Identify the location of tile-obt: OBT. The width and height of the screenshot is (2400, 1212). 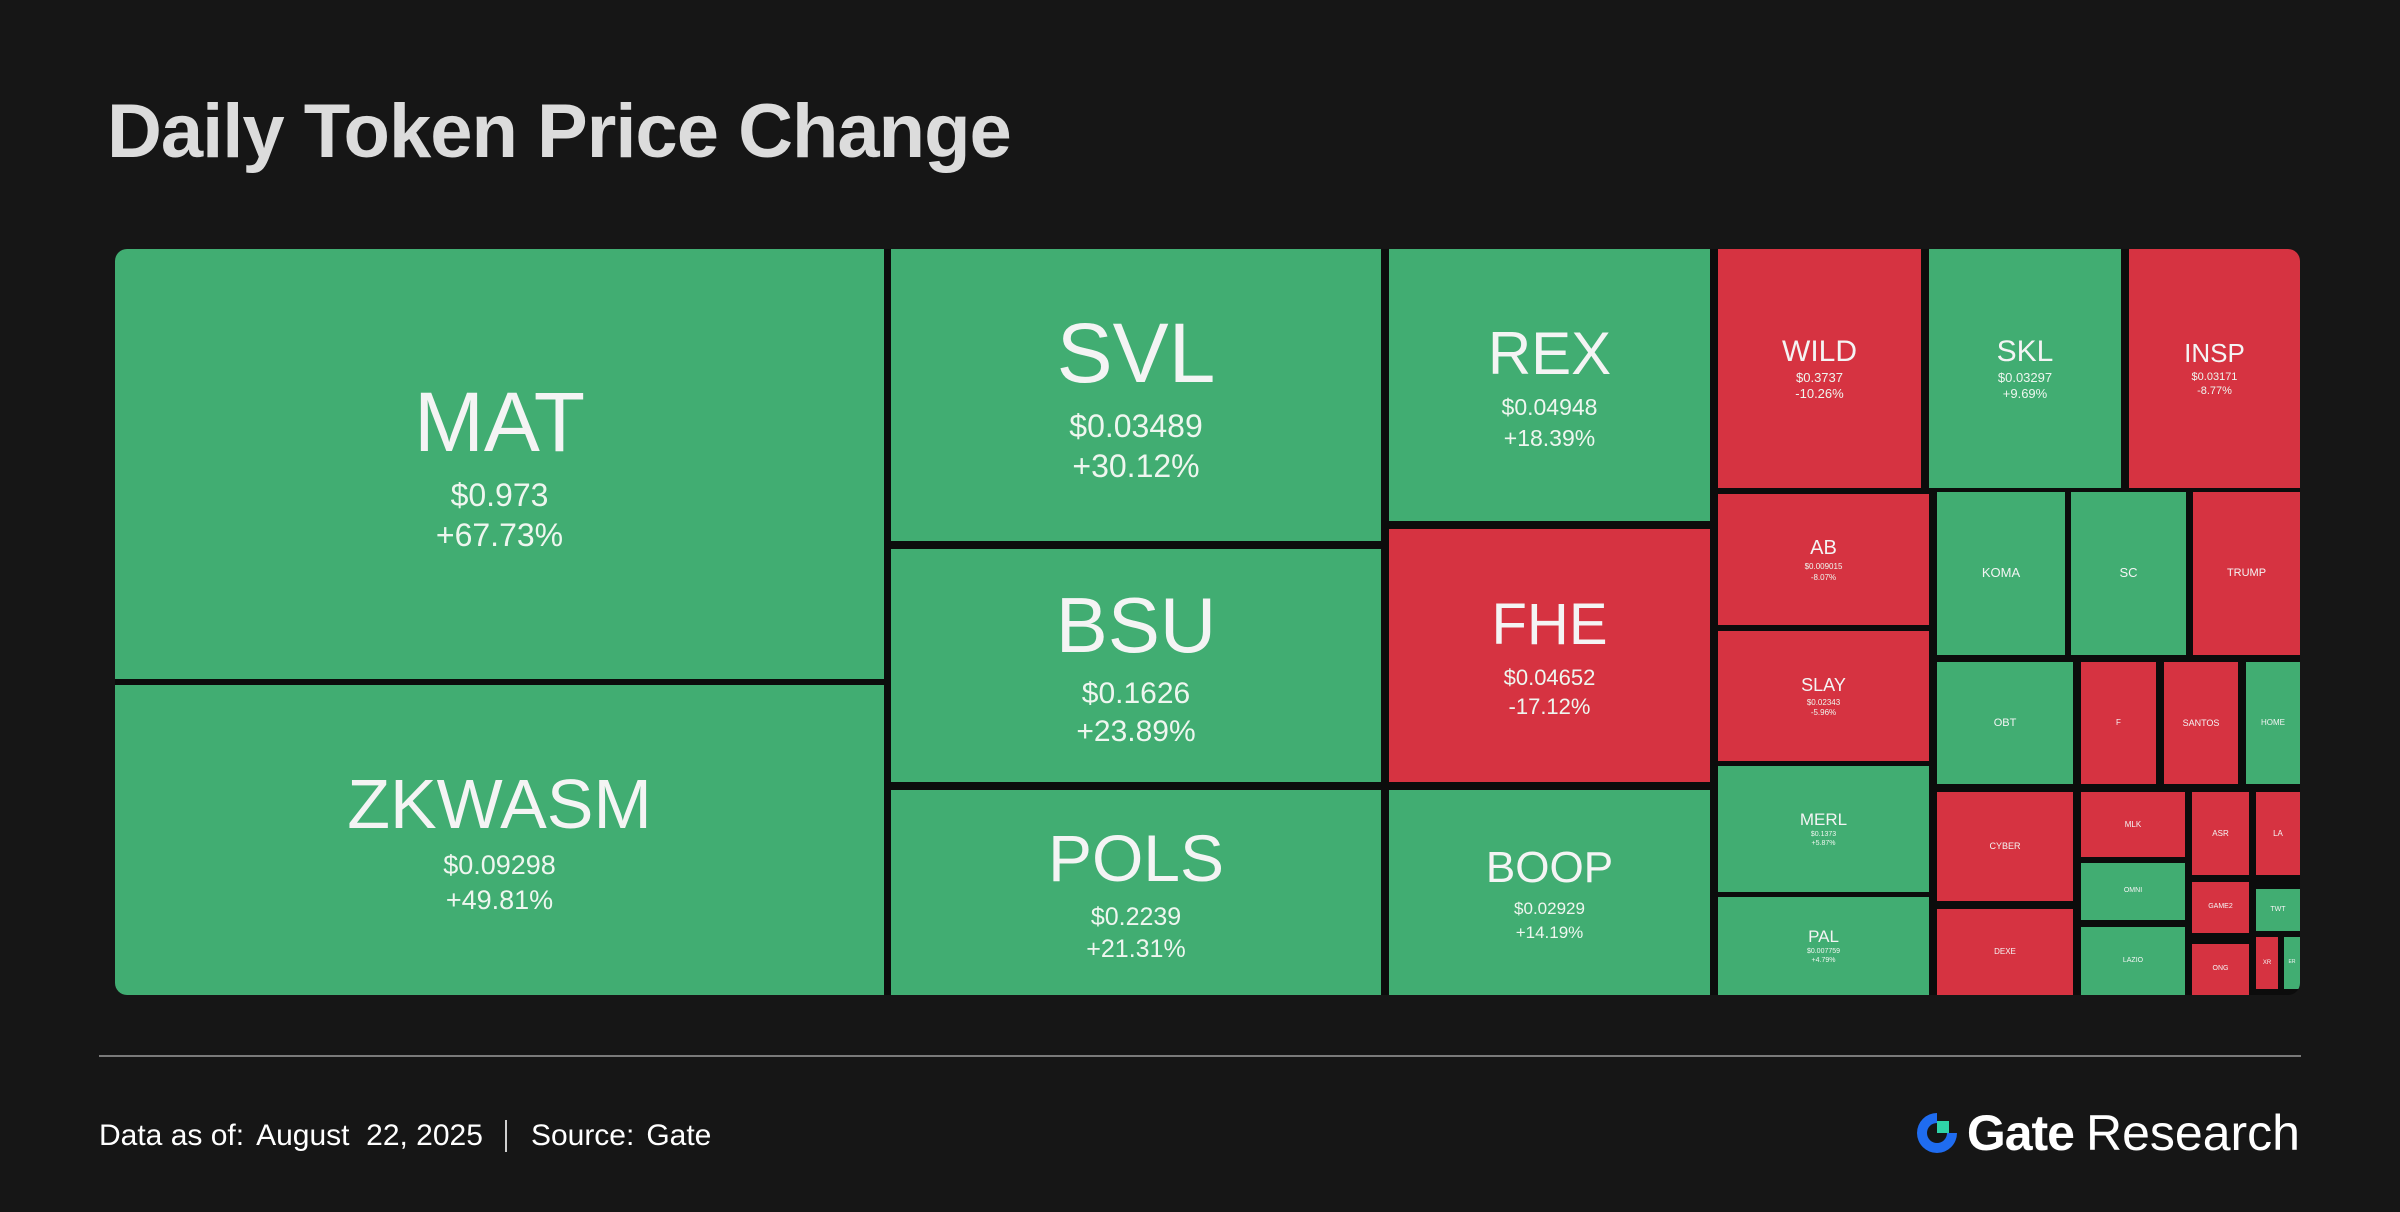
(2005, 723).